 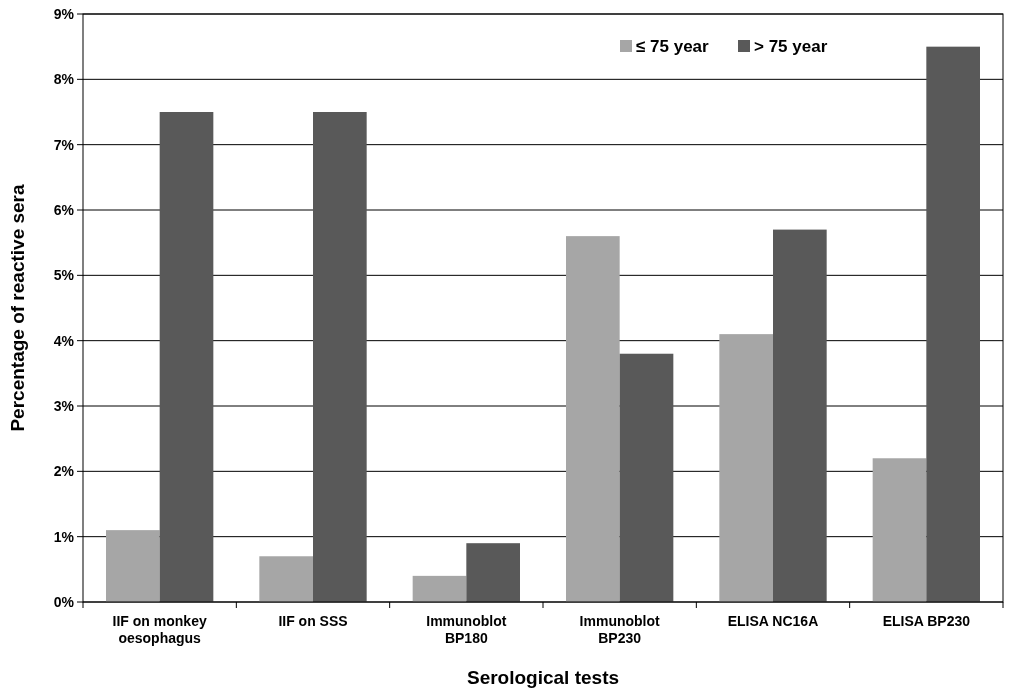 I want to click on x-tick-label: ELISA BP230, so click(x=926, y=621).